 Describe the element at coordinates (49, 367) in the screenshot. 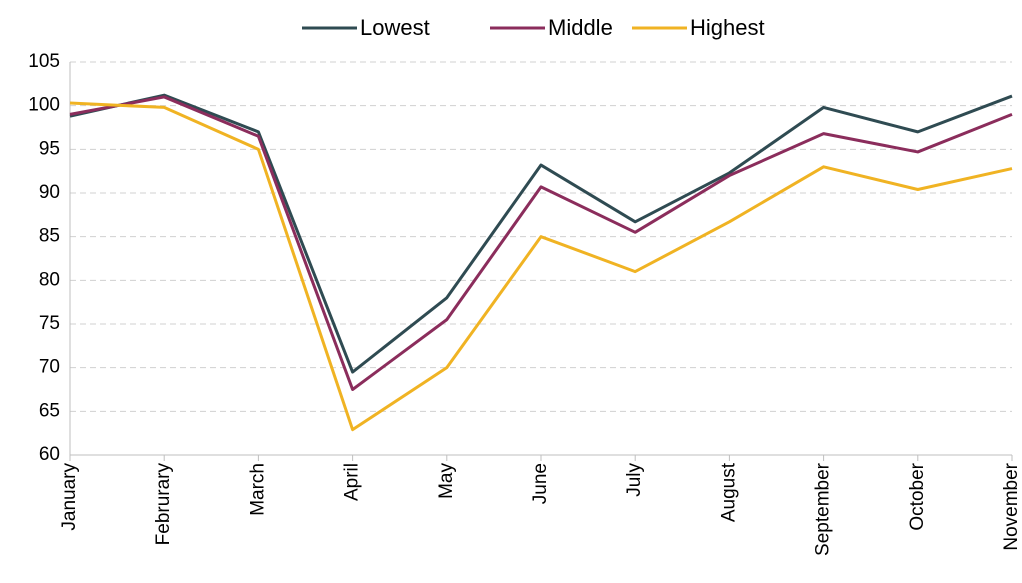

I see `y-tick-label: 70` at that location.